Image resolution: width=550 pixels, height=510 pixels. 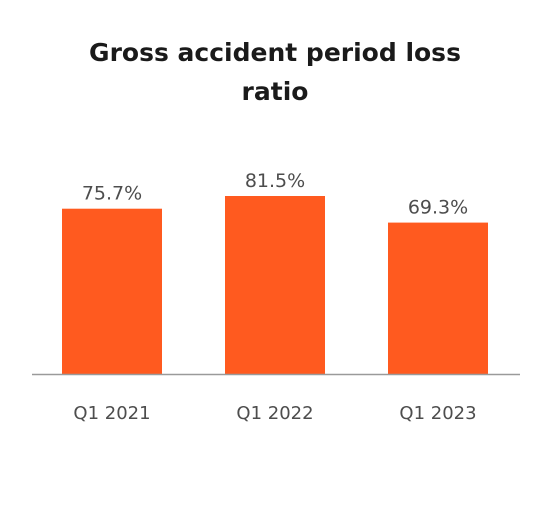 What do you see at coordinates (438, 208) in the screenshot?
I see `data-label: 69.3%` at bounding box center [438, 208].